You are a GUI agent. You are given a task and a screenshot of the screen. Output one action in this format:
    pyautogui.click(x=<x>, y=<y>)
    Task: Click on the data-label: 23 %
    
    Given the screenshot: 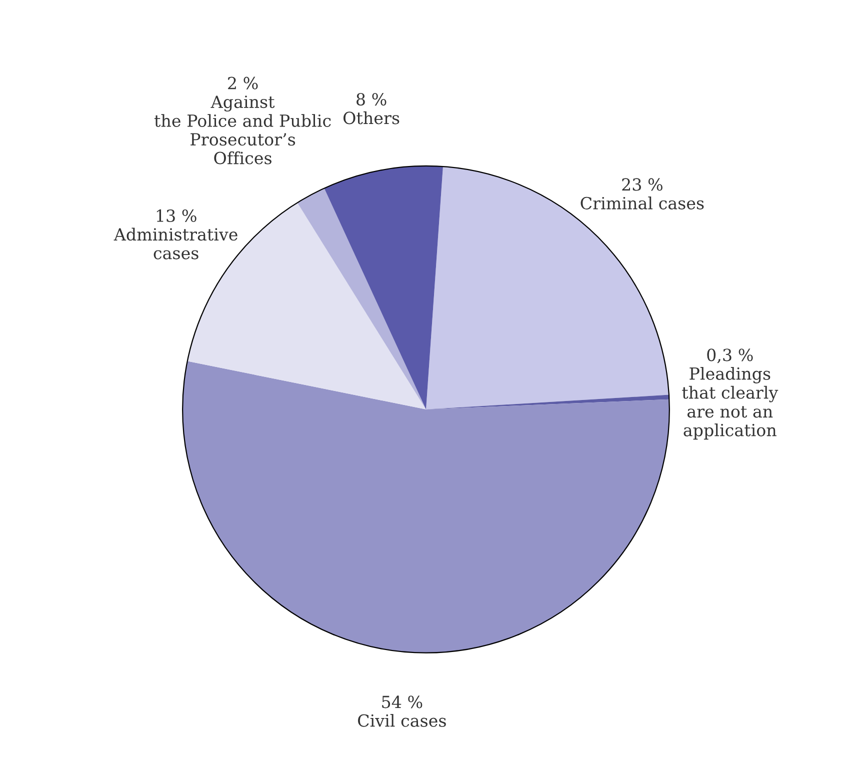 What is the action you would take?
    pyautogui.click(x=642, y=184)
    